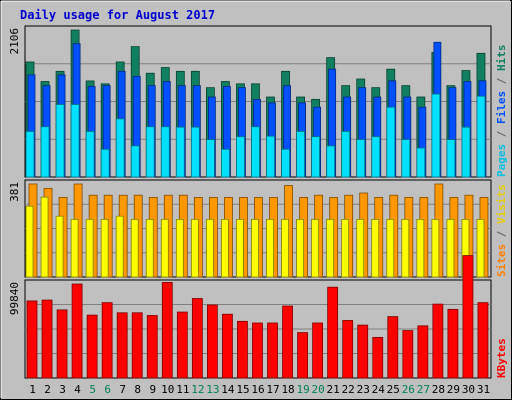 The image size is (512, 400). What do you see at coordinates (423, 389) in the screenshot?
I see `x-tick-label-day-27: 27` at bounding box center [423, 389].